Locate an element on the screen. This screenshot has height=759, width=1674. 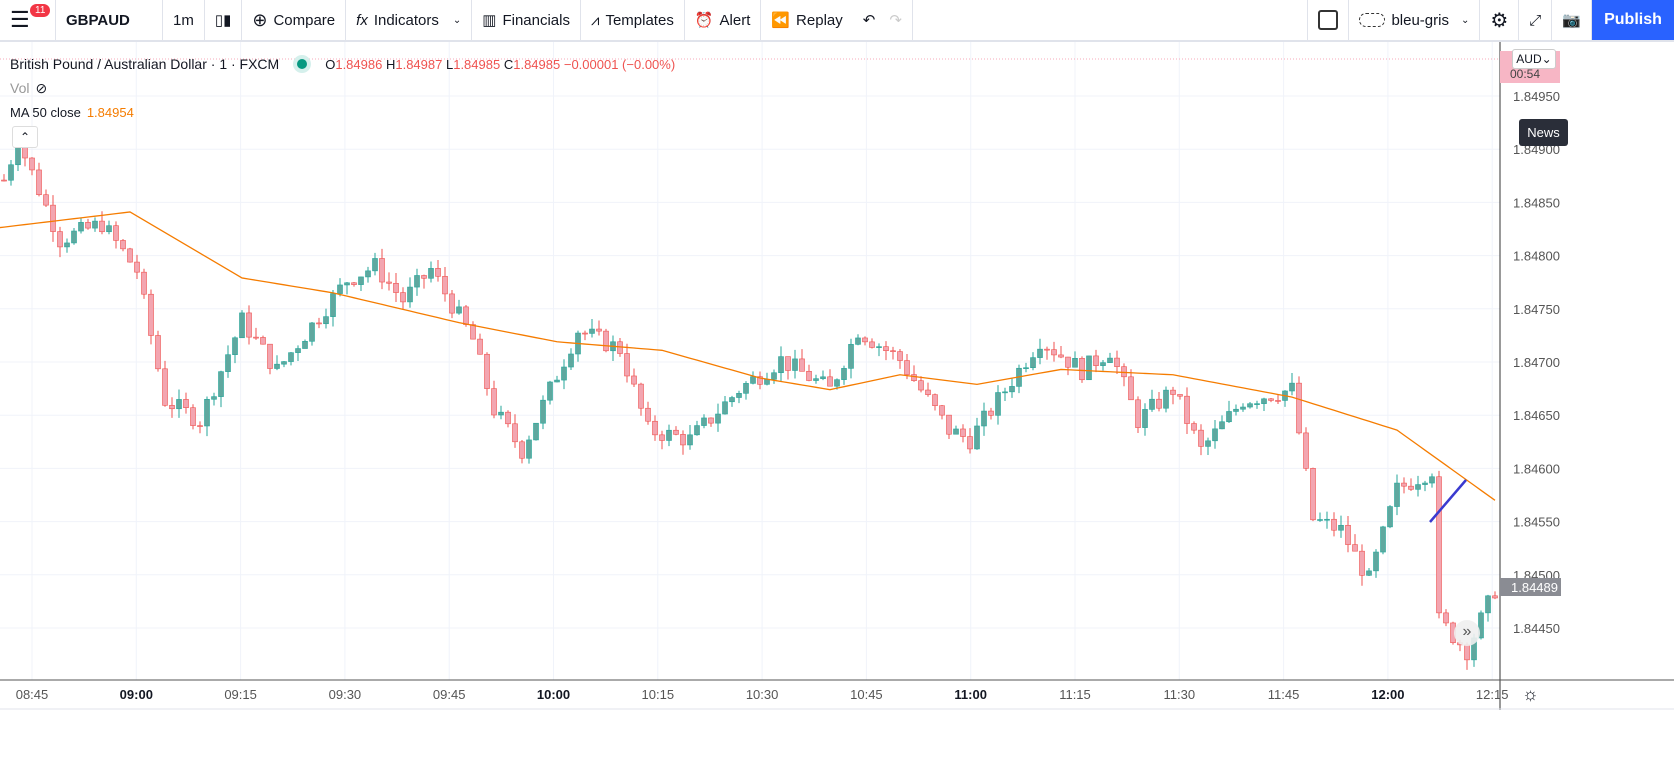
price-tick-label: 1.84600 is located at coordinates (1536, 468).